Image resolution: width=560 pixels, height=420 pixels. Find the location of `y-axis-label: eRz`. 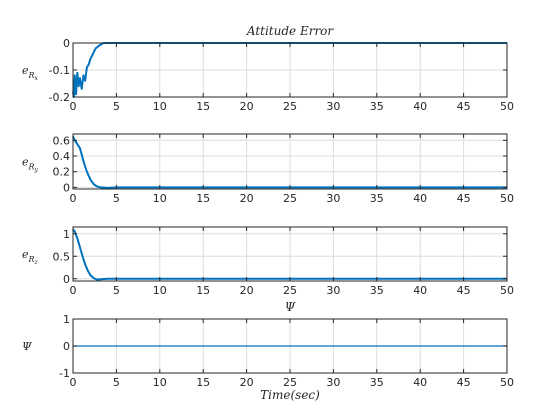

y-axis-label: eRz is located at coordinates (30, 257).